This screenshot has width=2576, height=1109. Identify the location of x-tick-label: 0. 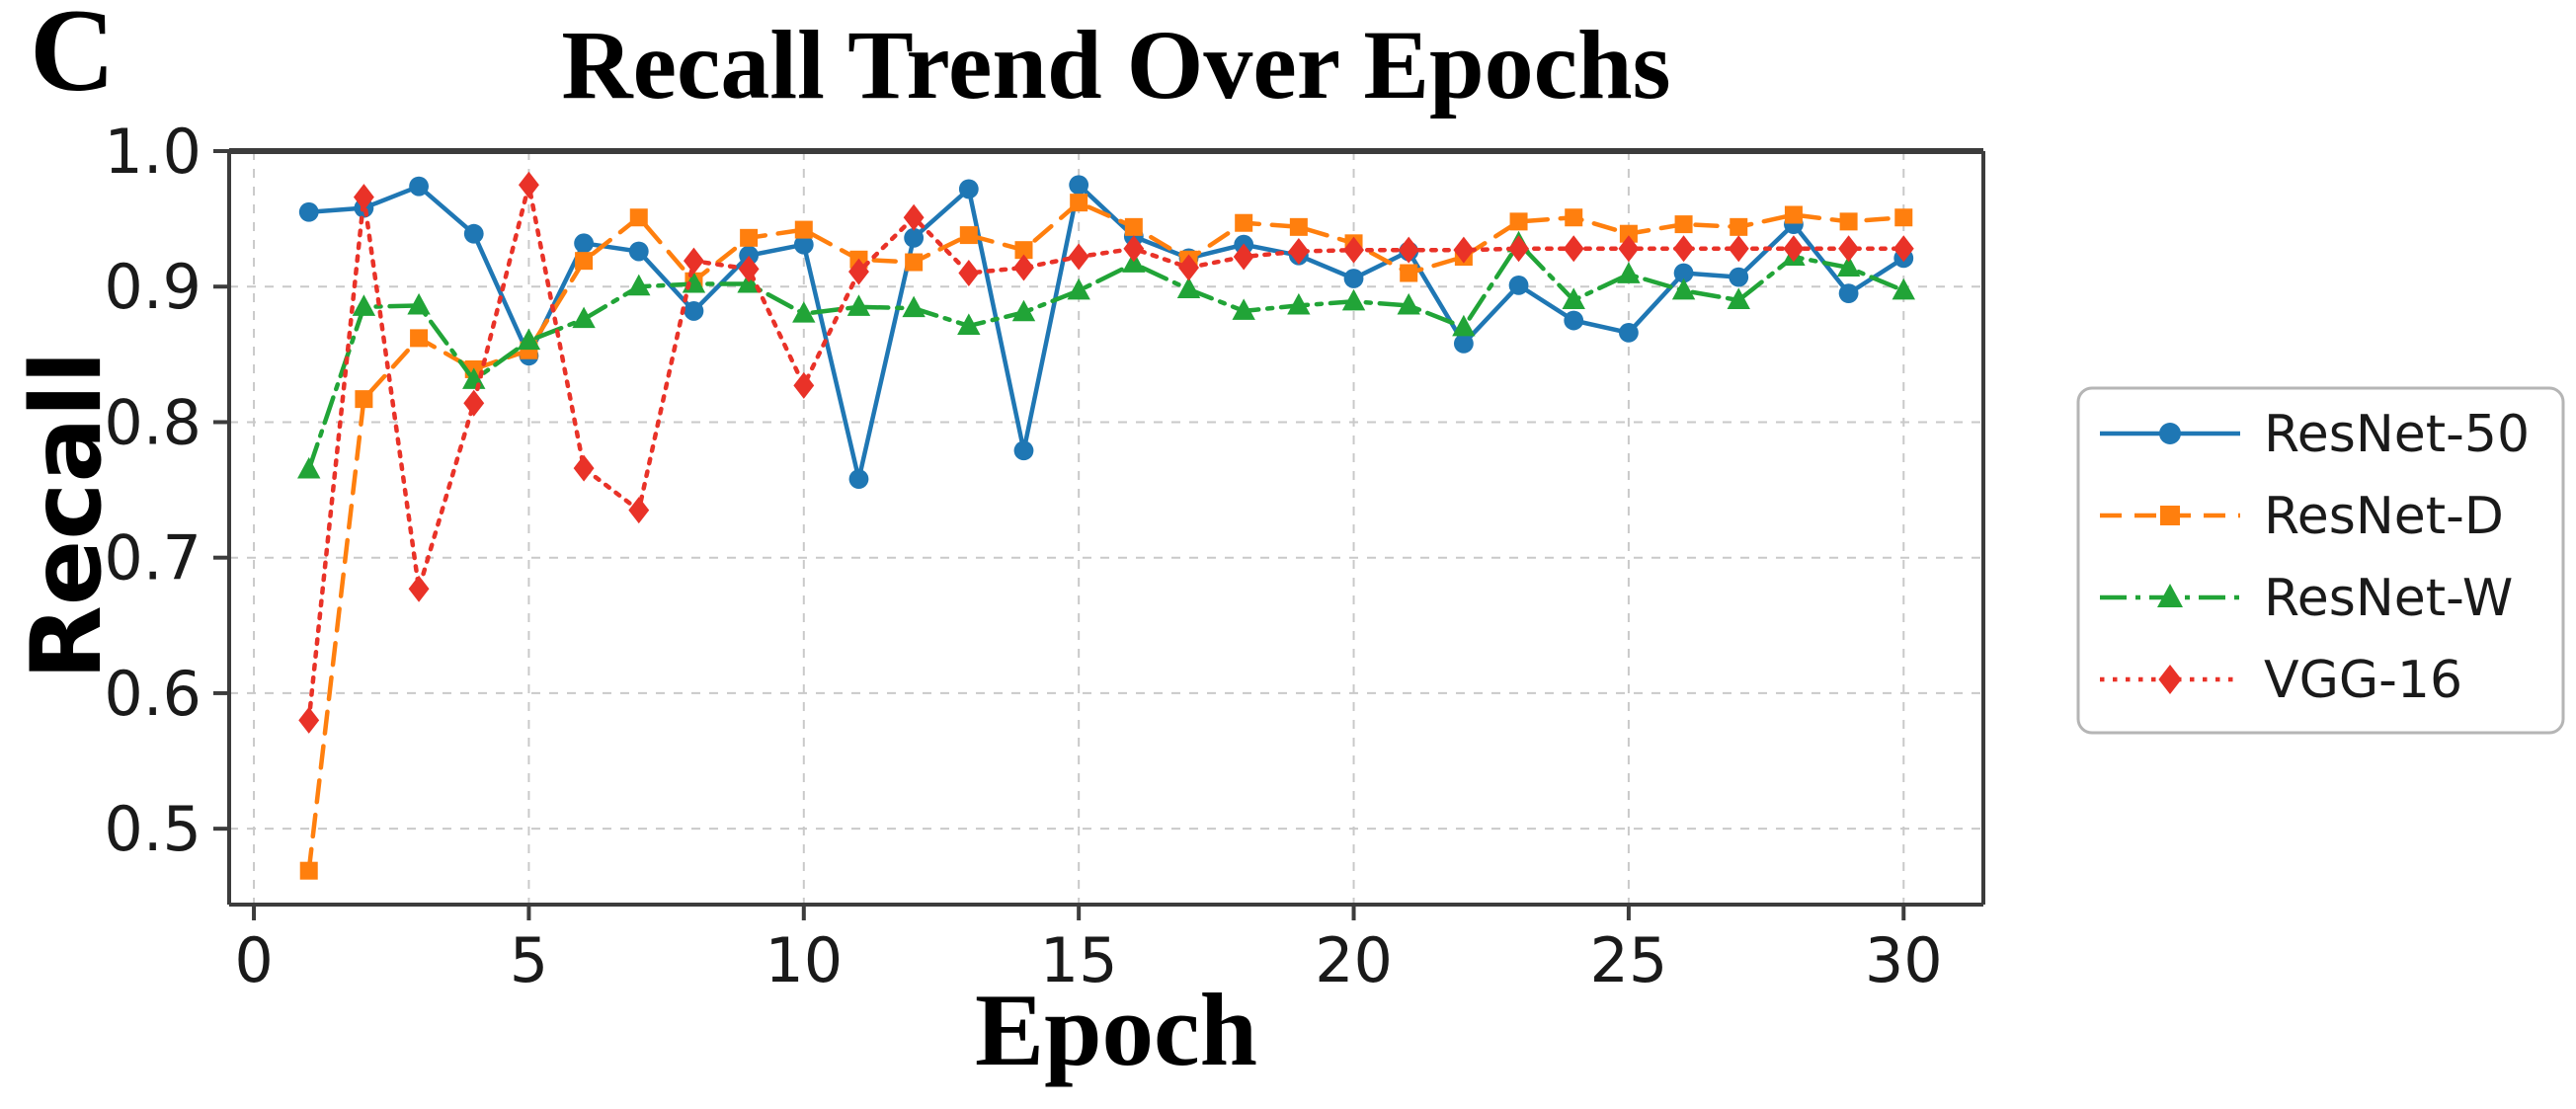
(253, 960).